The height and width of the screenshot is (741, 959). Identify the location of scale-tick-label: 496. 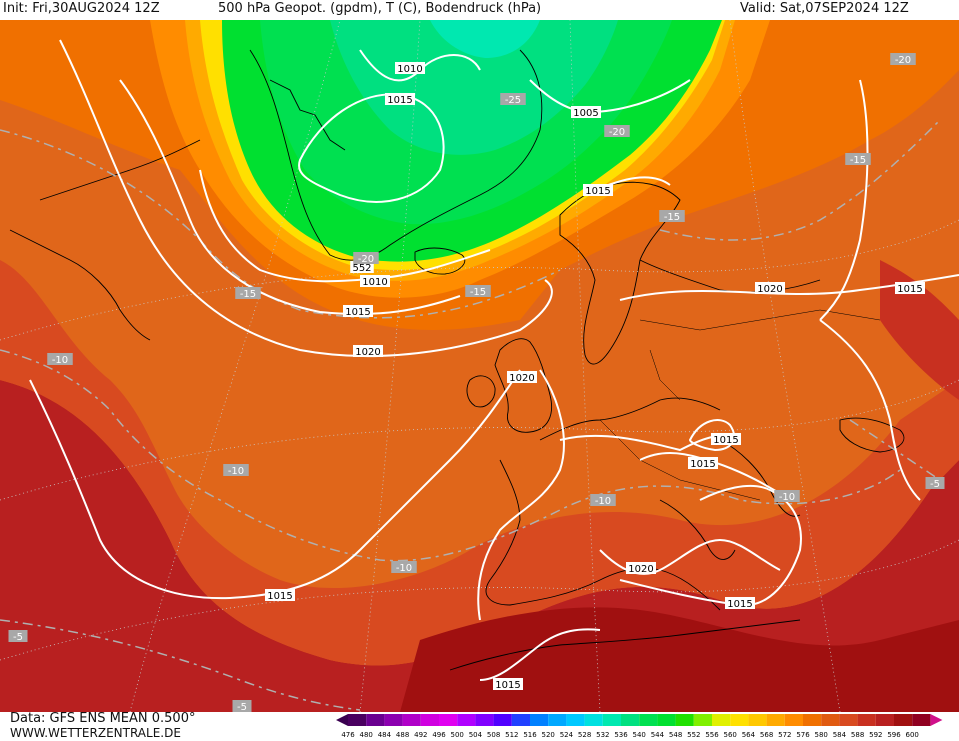
(439, 735).